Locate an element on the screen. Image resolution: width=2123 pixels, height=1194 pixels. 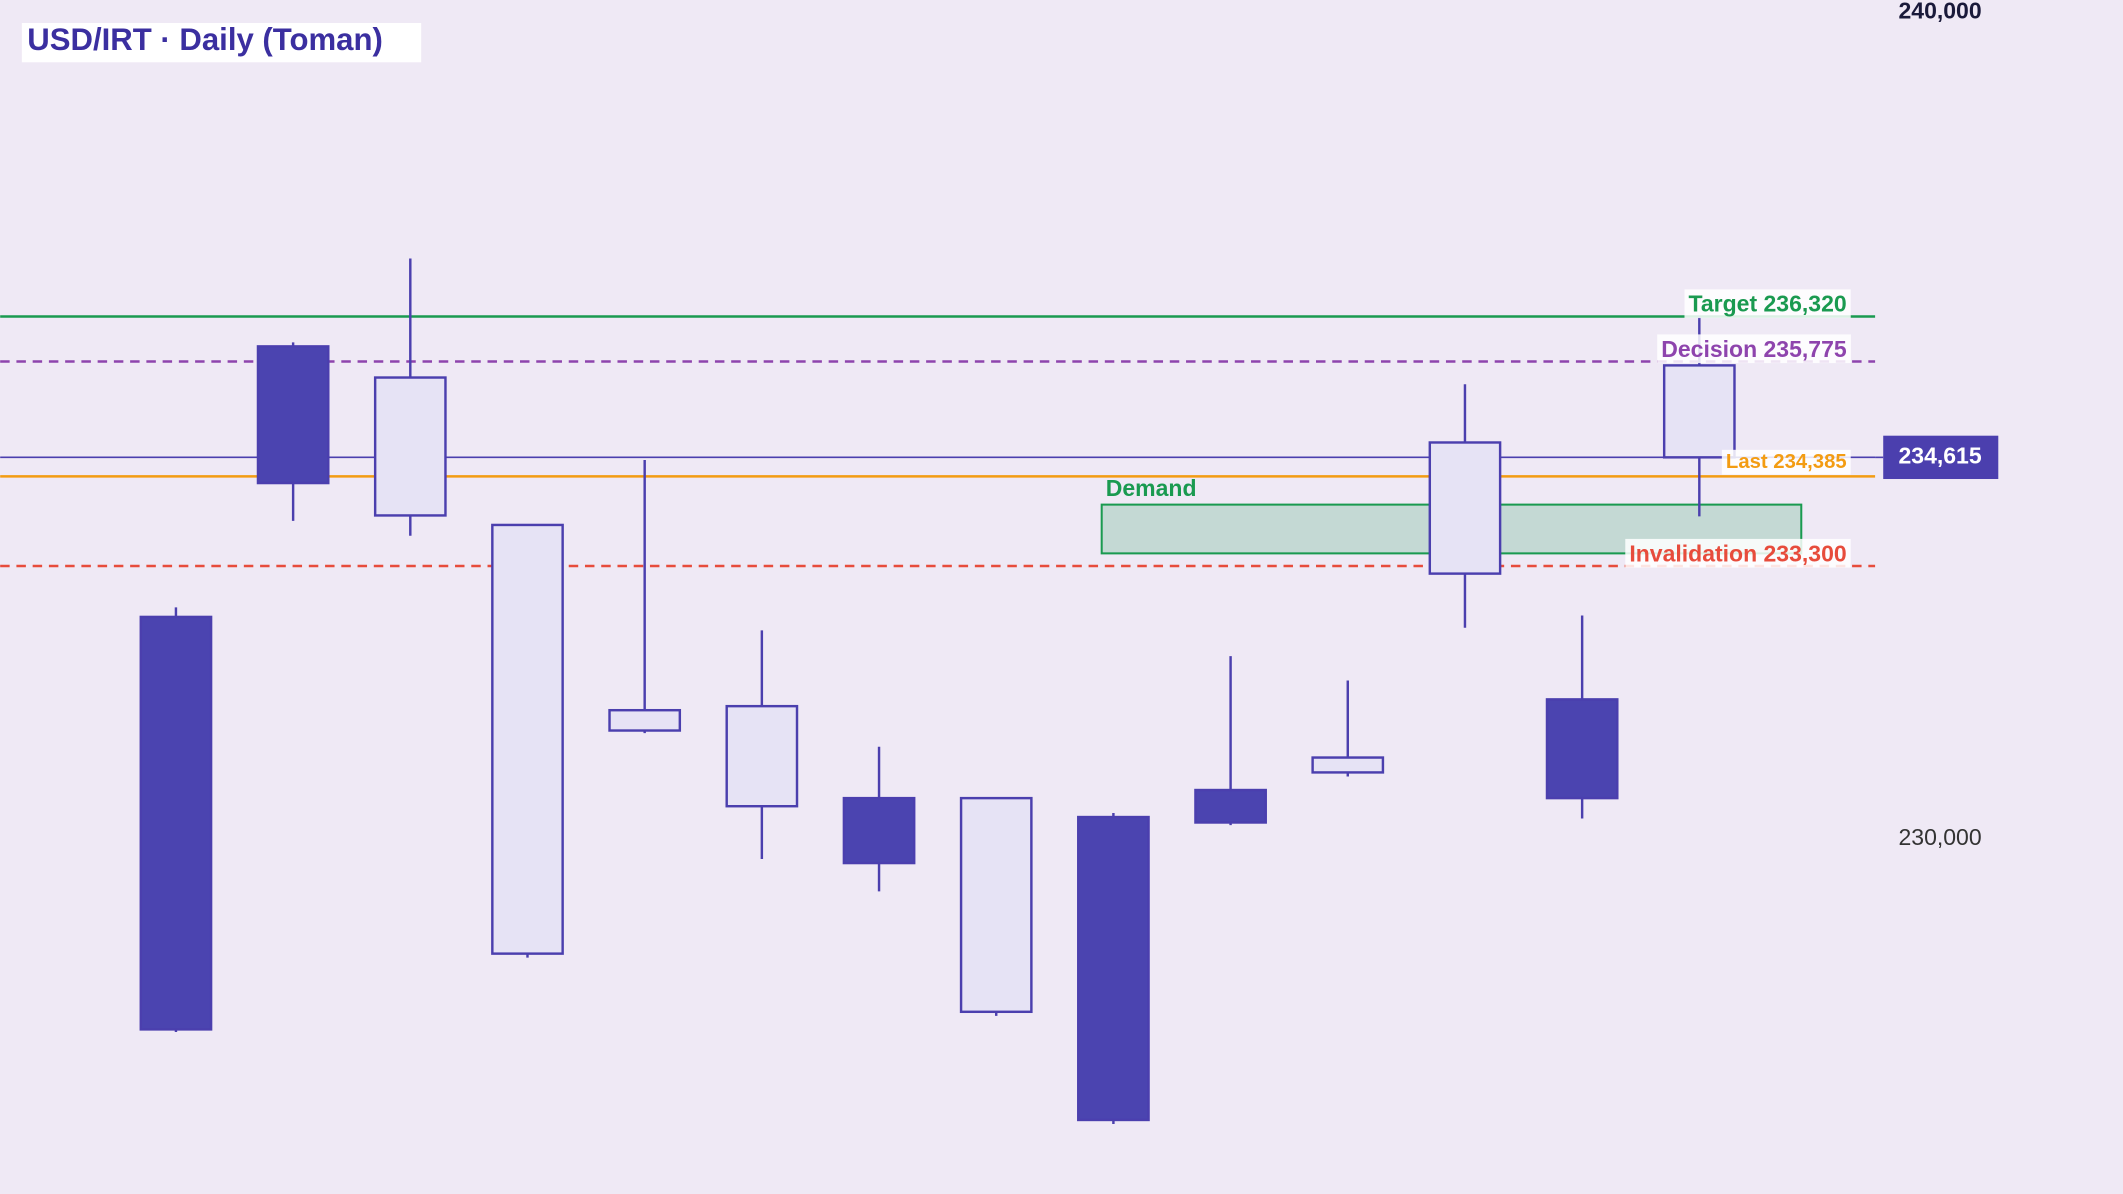
zone-label: Demand is located at coordinates (1151, 488).